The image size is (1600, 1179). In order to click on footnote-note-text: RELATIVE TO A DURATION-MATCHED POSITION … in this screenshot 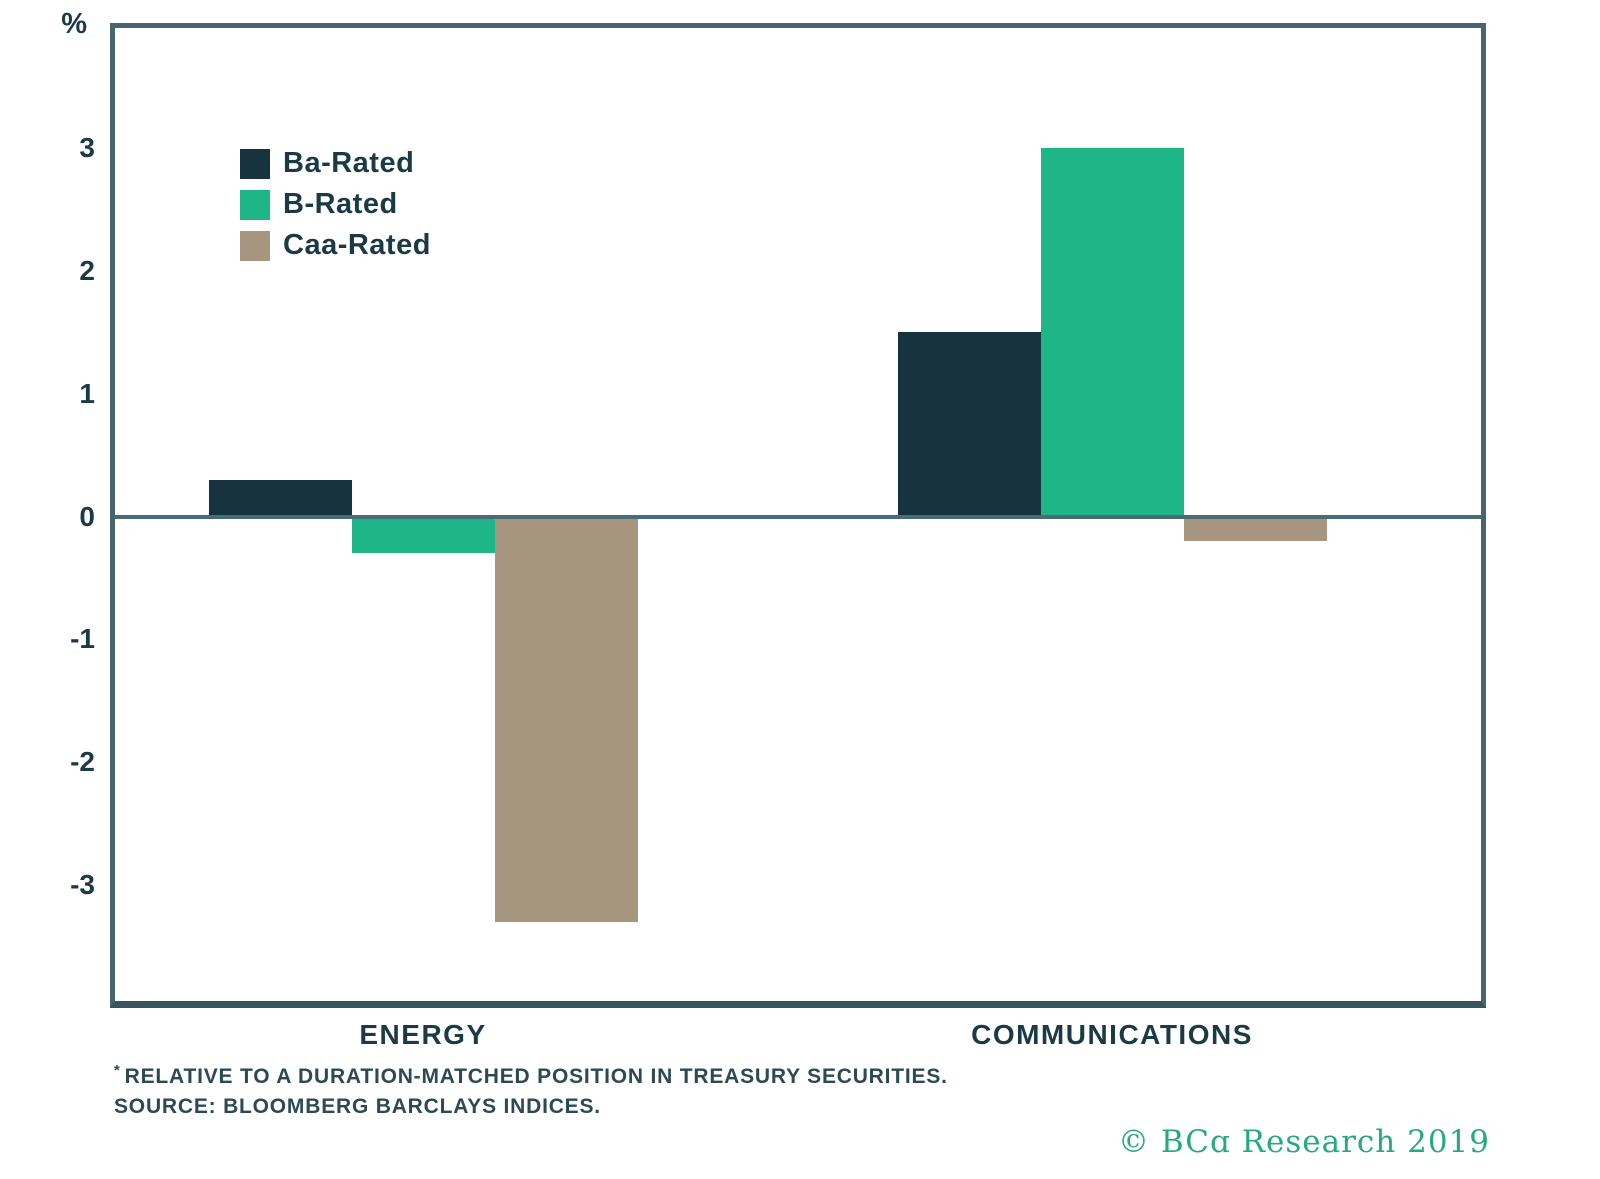, I will do `click(536, 1076)`.